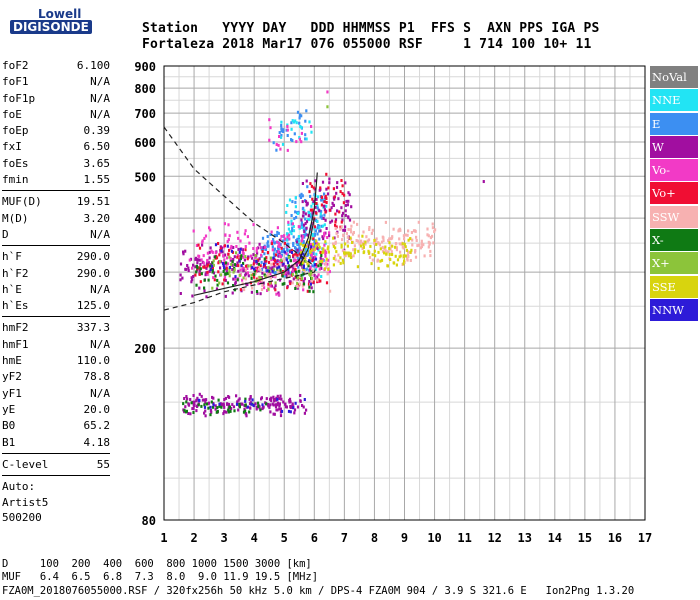 This screenshot has width=700, height=600. Describe the element at coordinates (9, 426) in the screenshot. I see `parameter-name: B0` at that location.